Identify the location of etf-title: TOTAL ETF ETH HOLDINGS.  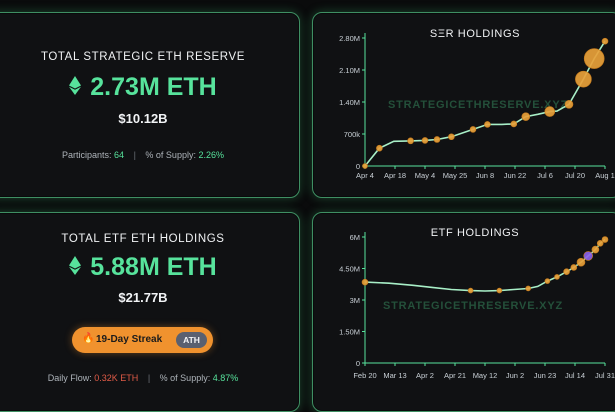
(143, 239).